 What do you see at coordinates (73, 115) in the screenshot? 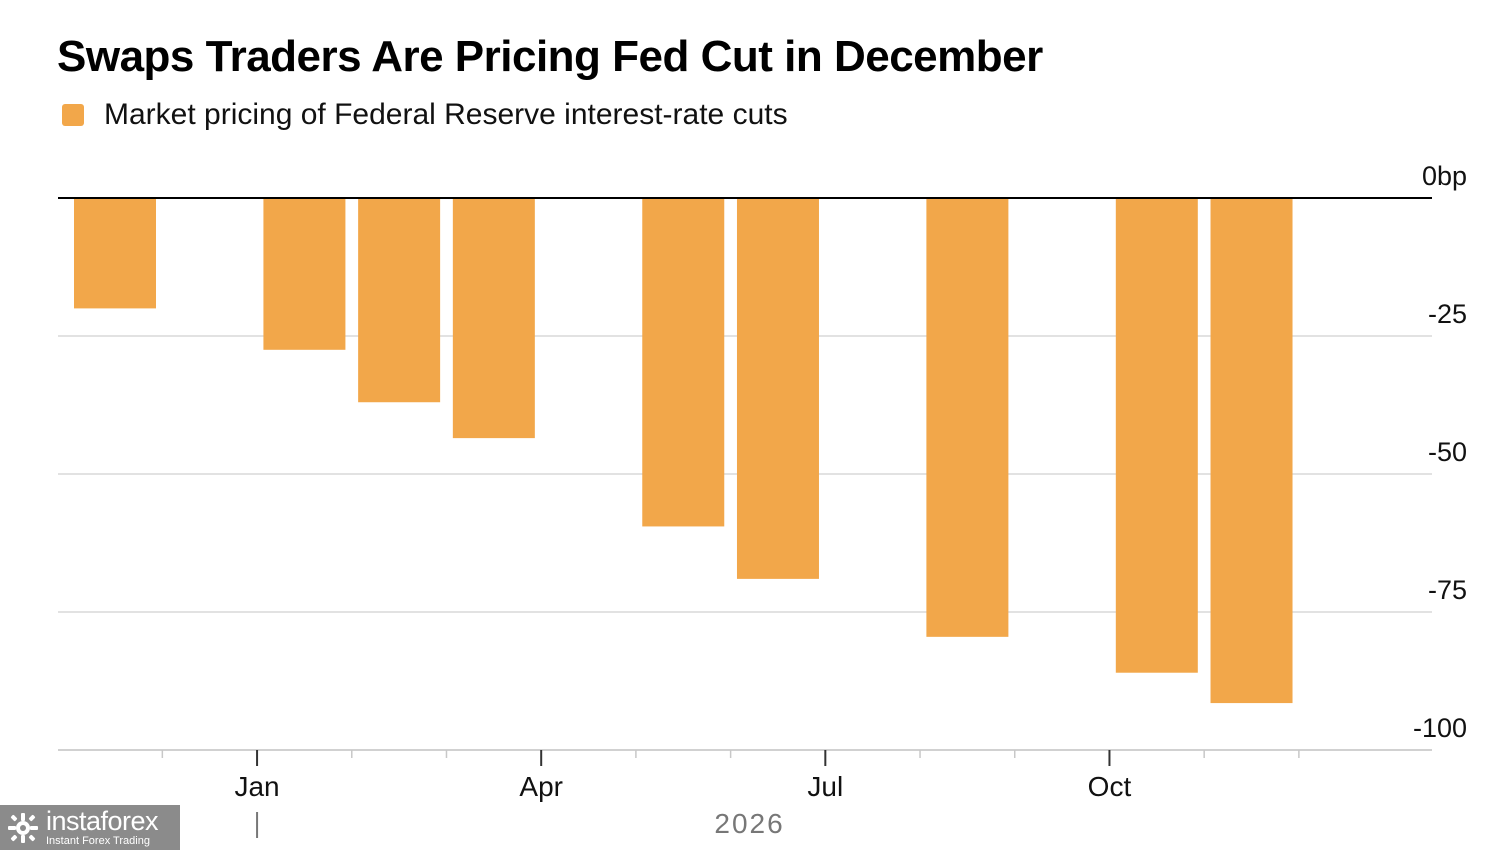
I see `legend-swatch` at bounding box center [73, 115].